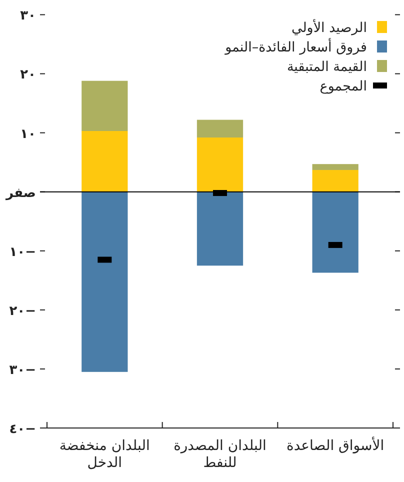 The image size is (404, 482). What do you see at coordinates (28, 16) in the screenshot?
I see `y-tick-label: ٣٠` at bounding box center [28, 16].